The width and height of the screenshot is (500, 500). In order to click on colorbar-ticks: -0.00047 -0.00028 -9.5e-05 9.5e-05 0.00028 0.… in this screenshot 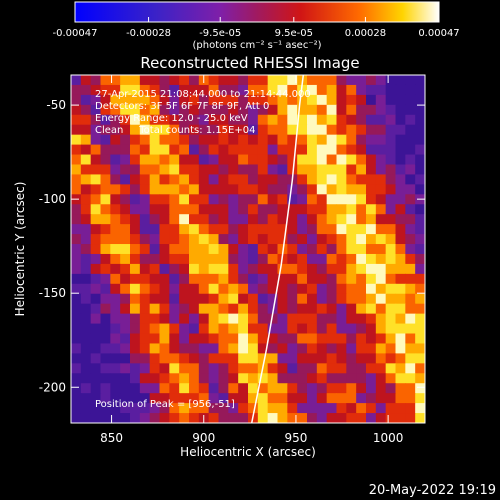, I will do `click(256, 28)`.